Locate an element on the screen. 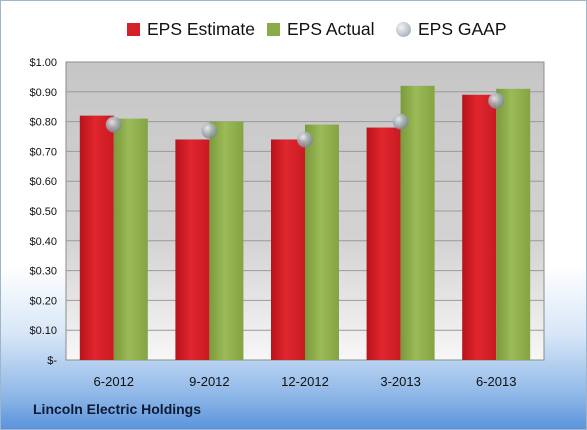  legend-item-eps-actual: EPS Actual is located at coordinates (321, 29).